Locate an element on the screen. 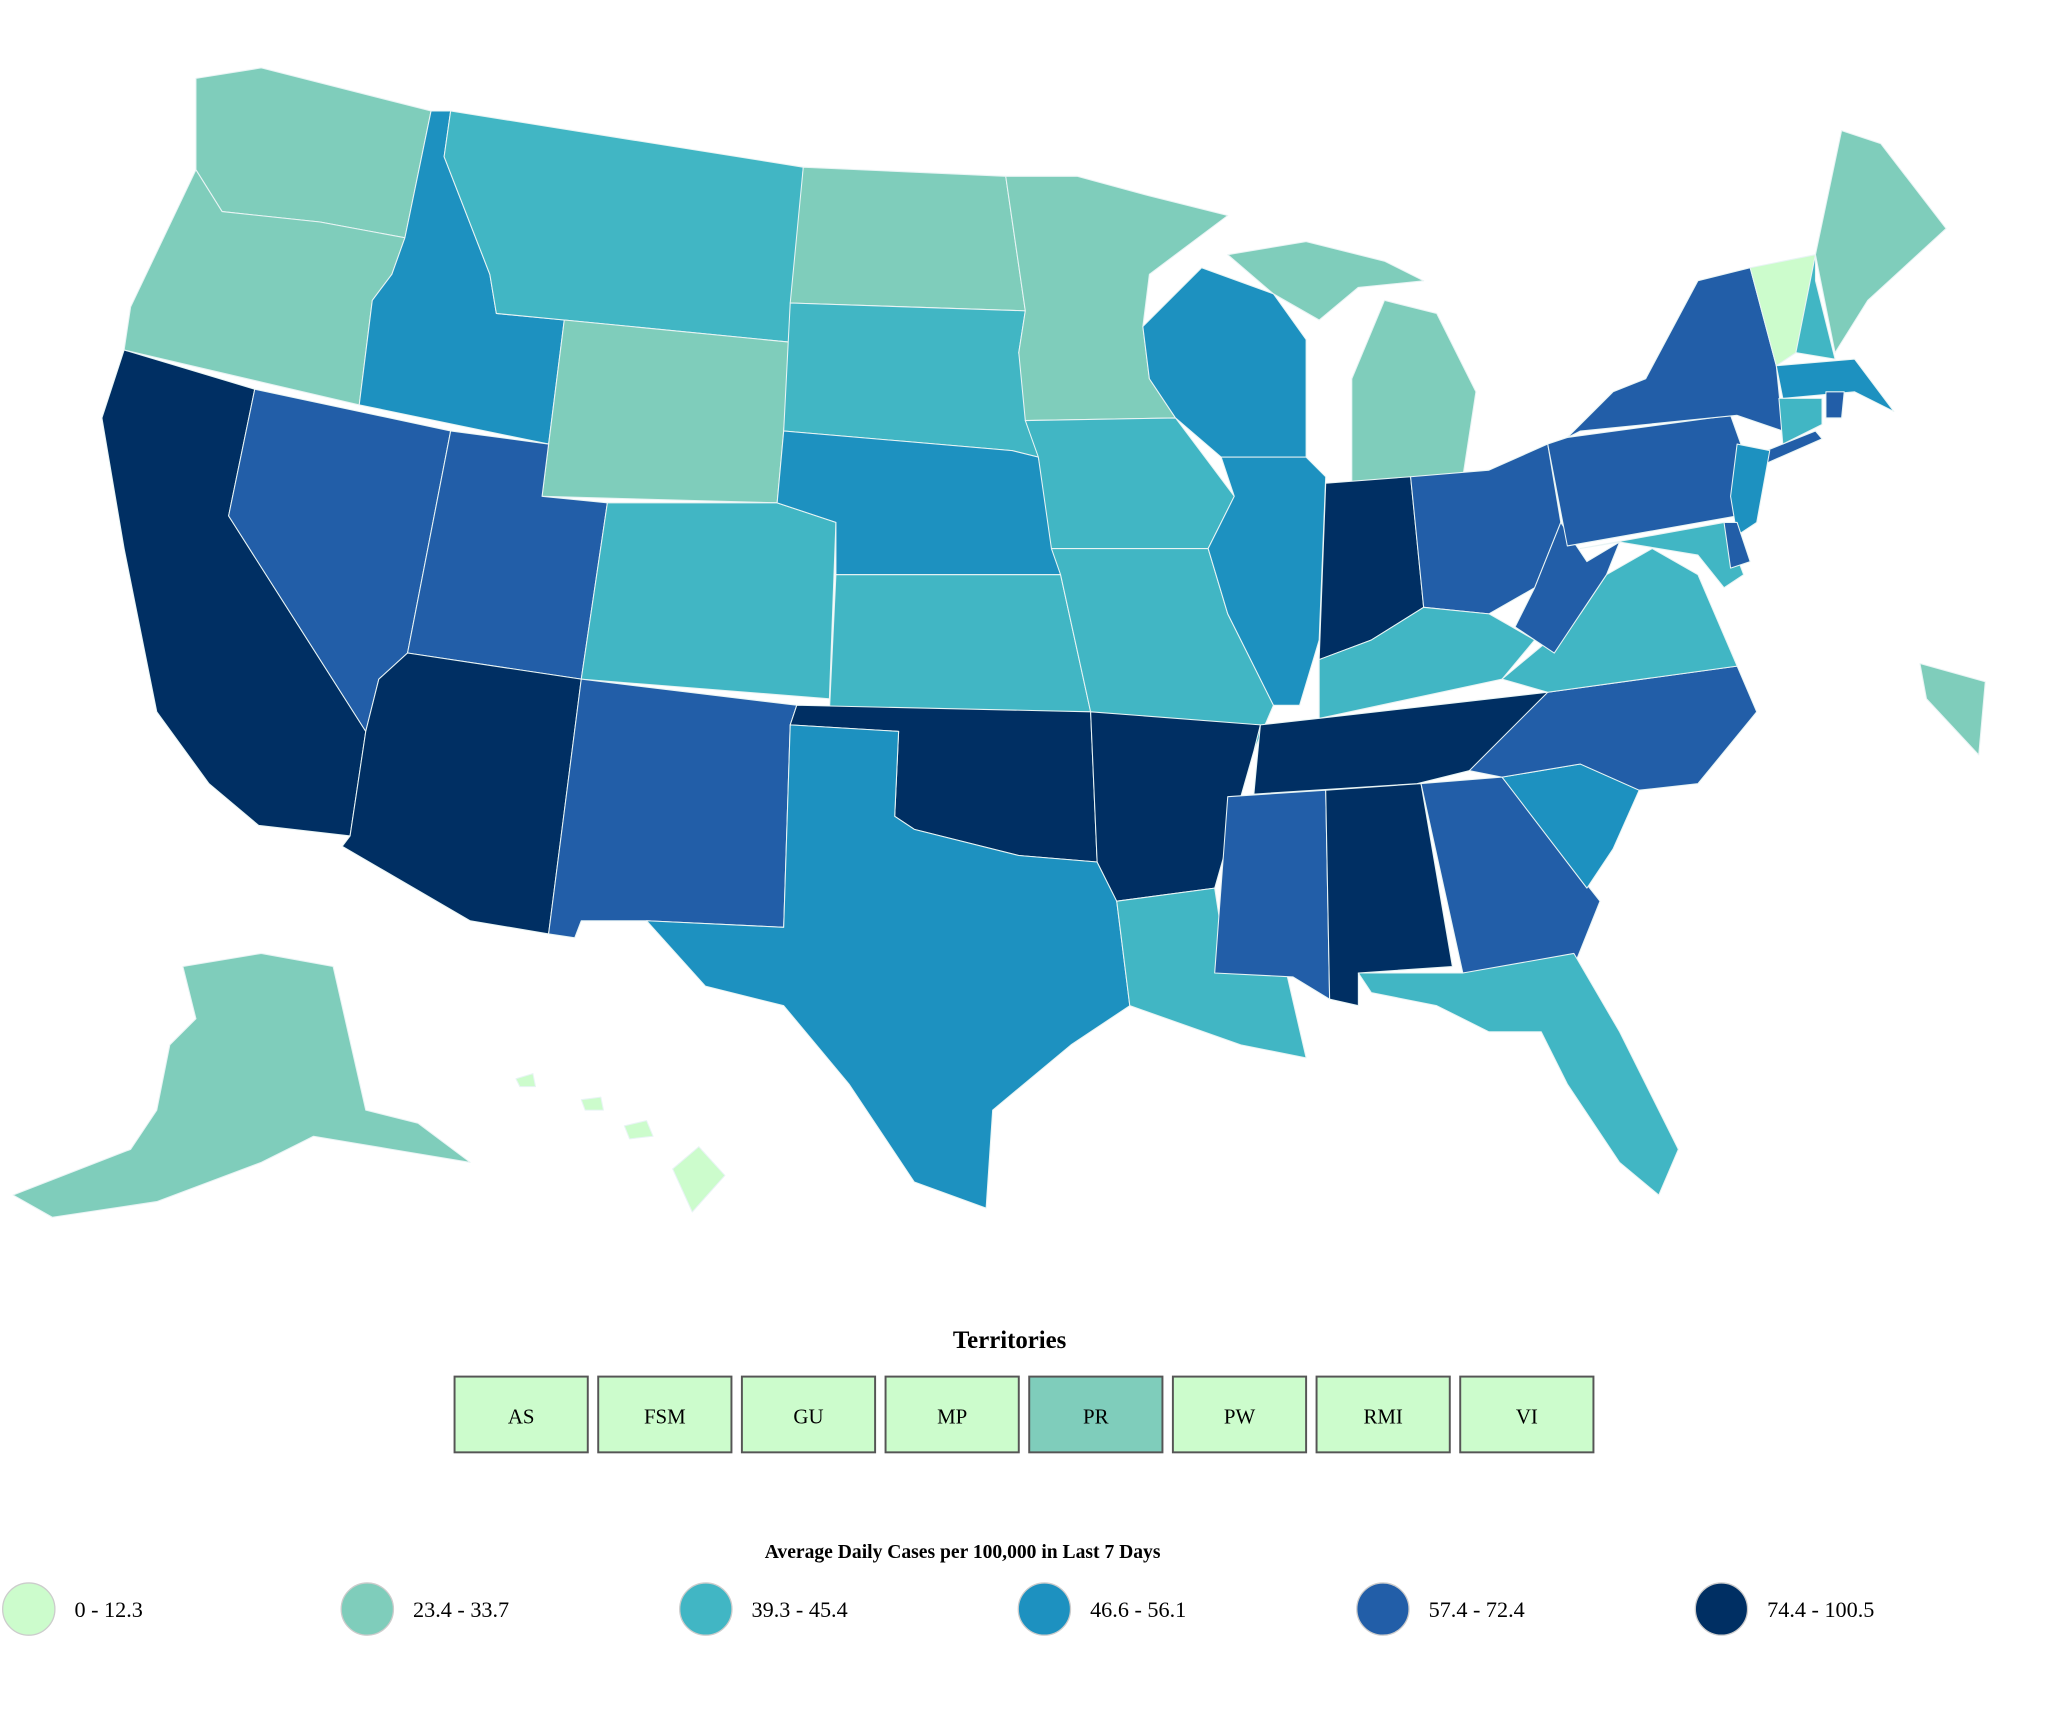  legend-label: 46.6 - 56.1 is located at coordinates (1138, 1609).